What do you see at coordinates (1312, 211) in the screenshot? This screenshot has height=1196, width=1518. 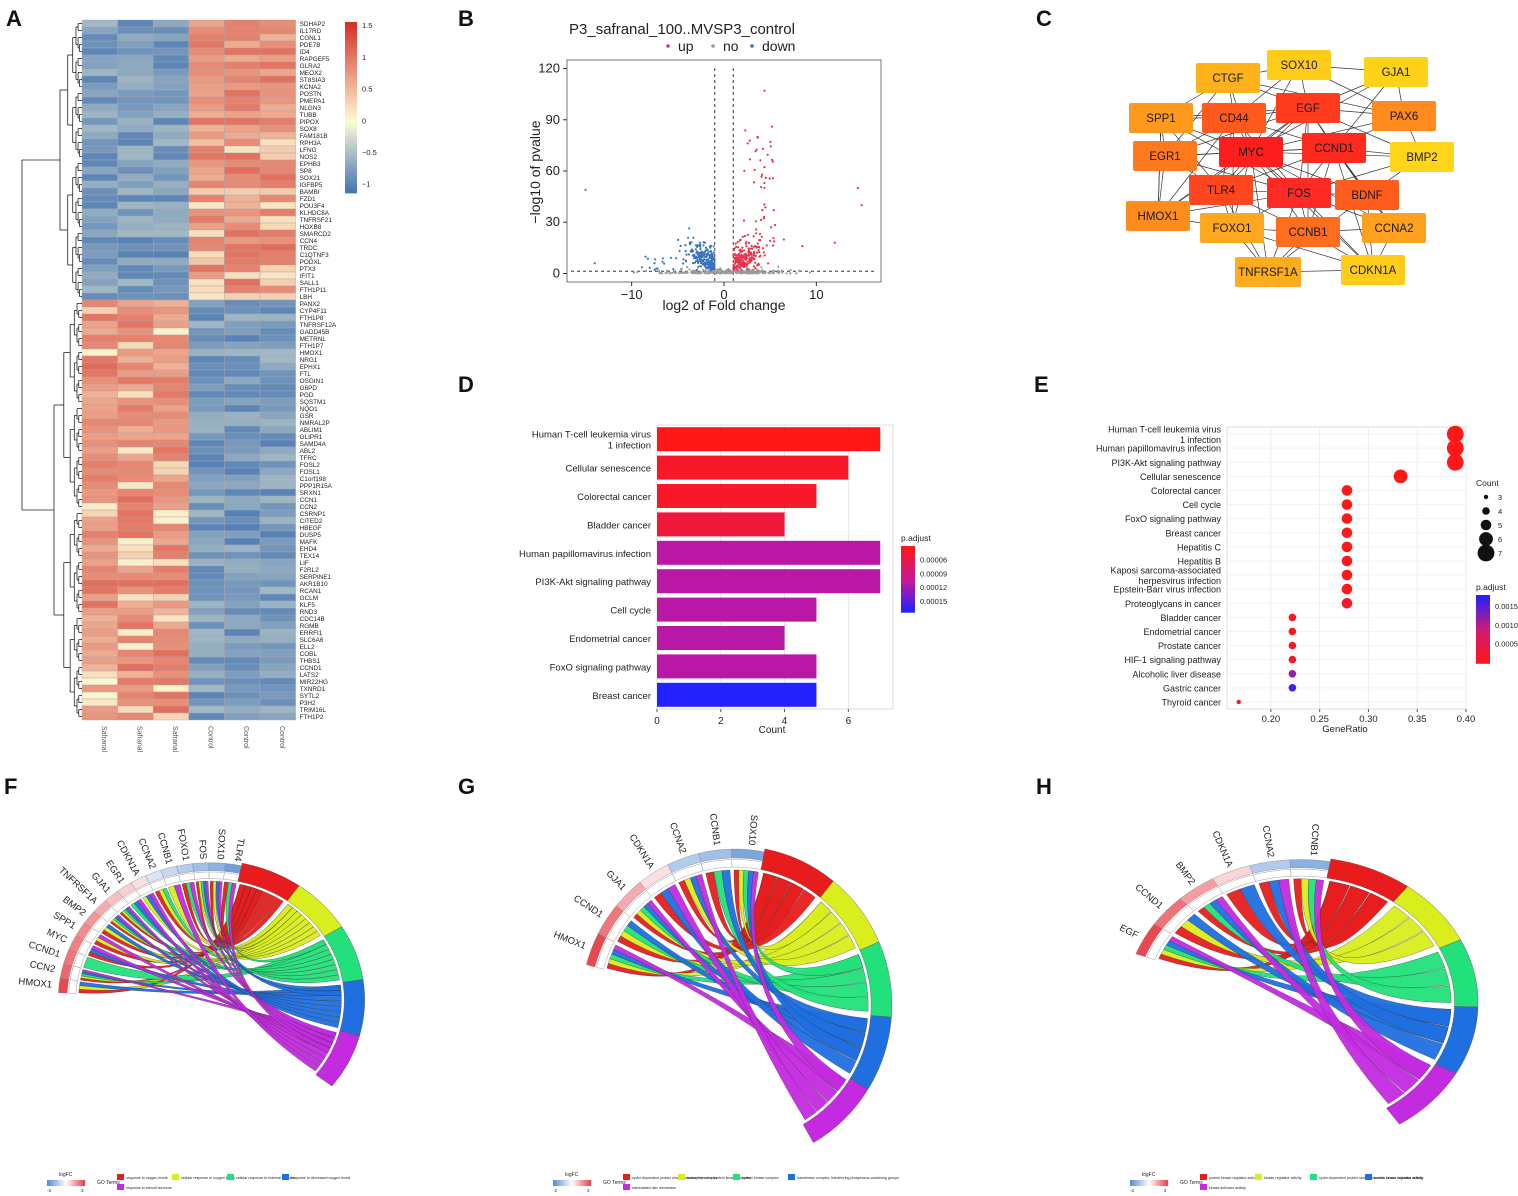 I see `network-edge` at bounding box center [1312, 211].